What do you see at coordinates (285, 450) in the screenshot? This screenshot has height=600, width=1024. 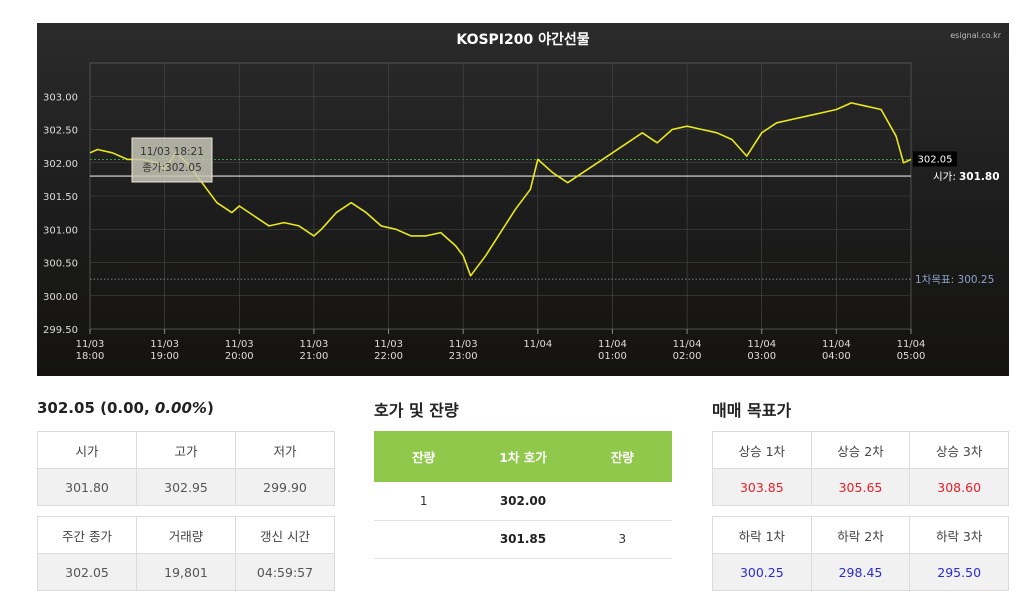 I see `header-low: 저가` at bounding box center [285, 450].